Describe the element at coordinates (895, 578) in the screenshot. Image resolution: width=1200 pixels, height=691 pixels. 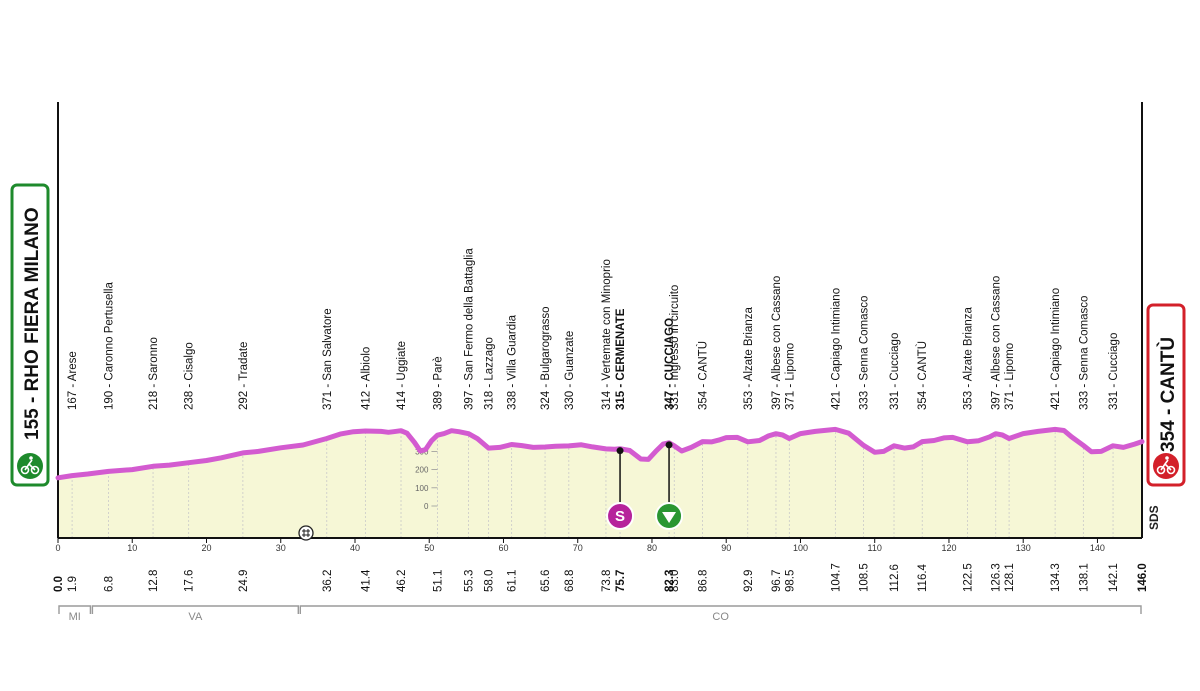
I see `location-km-label: 112.6` at that location.